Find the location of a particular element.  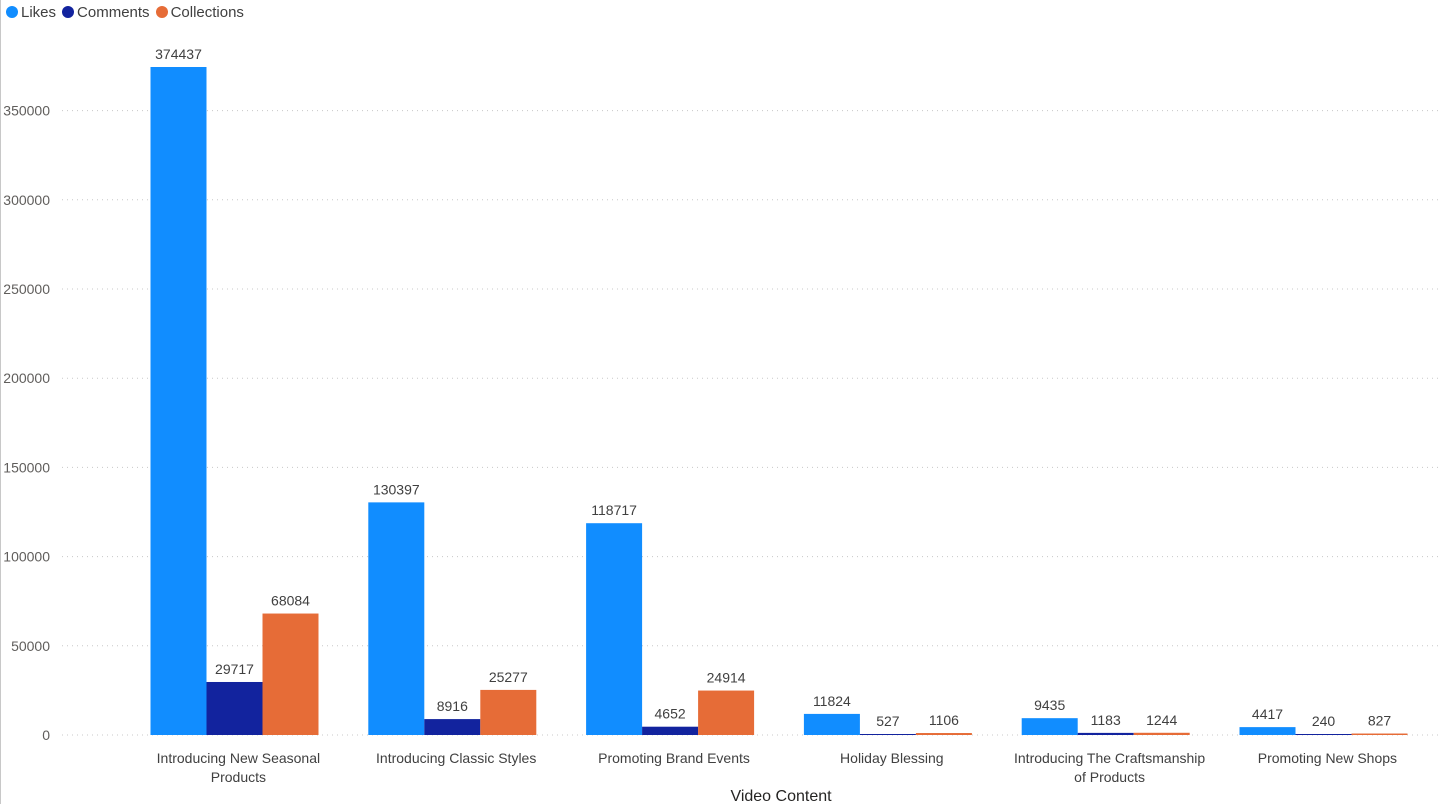

legend-item-likes: Likes is located at coordinates (31, 12).